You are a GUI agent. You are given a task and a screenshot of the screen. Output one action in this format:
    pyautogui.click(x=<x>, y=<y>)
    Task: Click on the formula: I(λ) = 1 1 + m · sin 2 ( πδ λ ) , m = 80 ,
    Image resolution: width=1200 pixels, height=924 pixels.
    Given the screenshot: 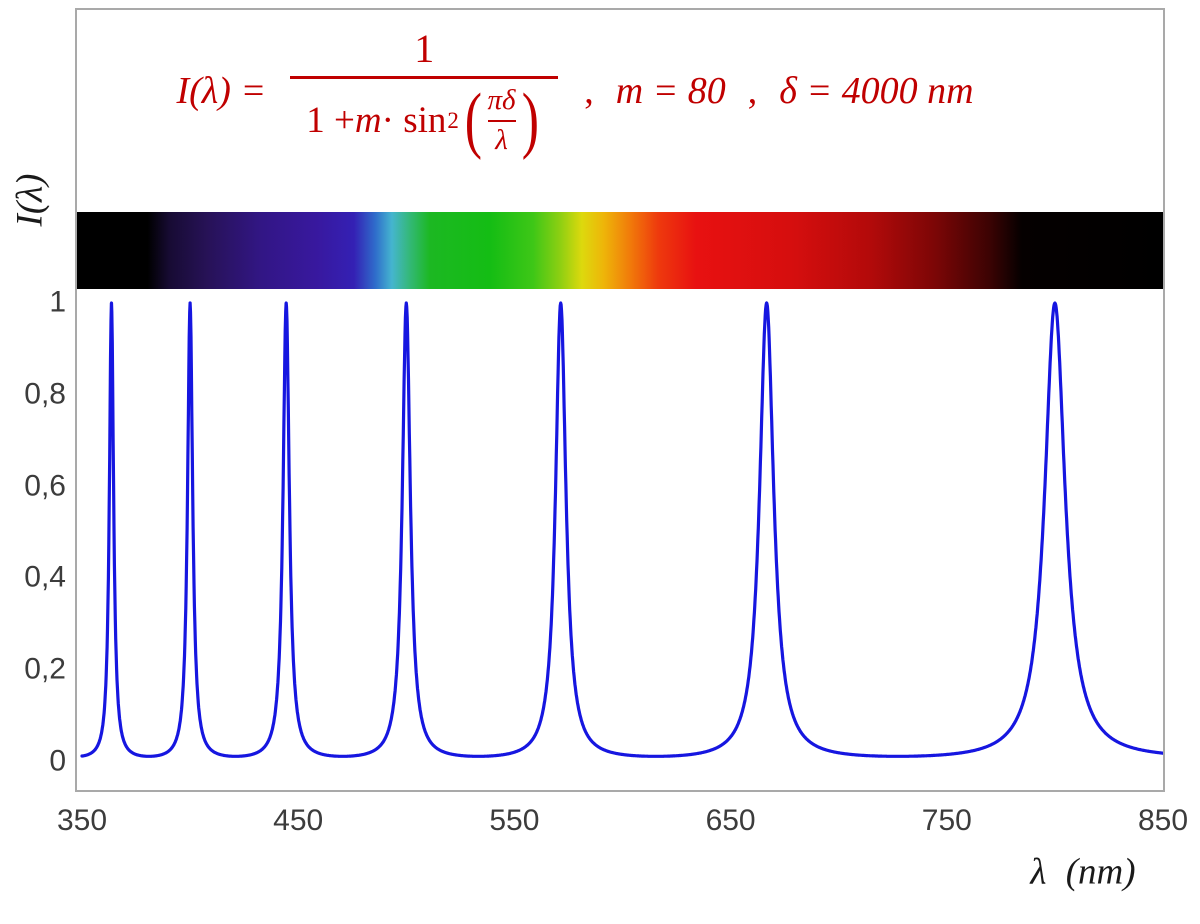 What is the action you would take?
    pyautogui.click(x=575, y=91)
    